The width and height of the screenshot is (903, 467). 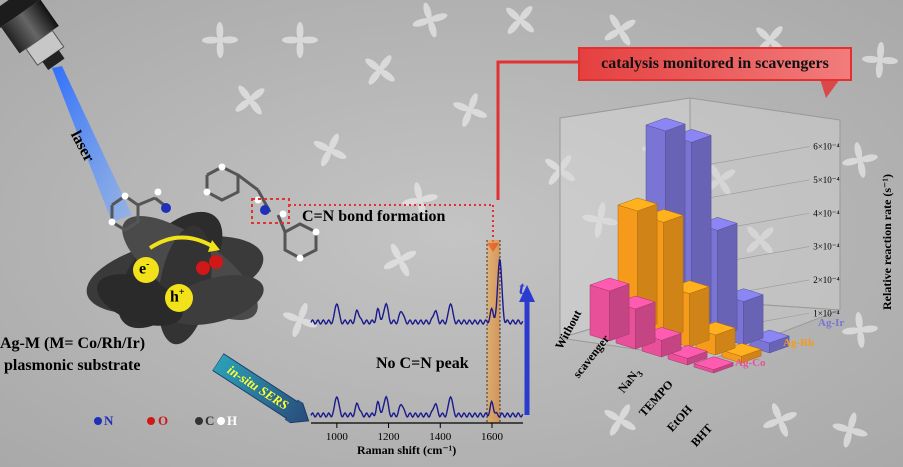 What do you see at coordinates (73, 343) in the screenshot?
I see `substrate-label-line1: Ag-M (M= Co/Rh/Ir)` at bounding box center [73, 343].